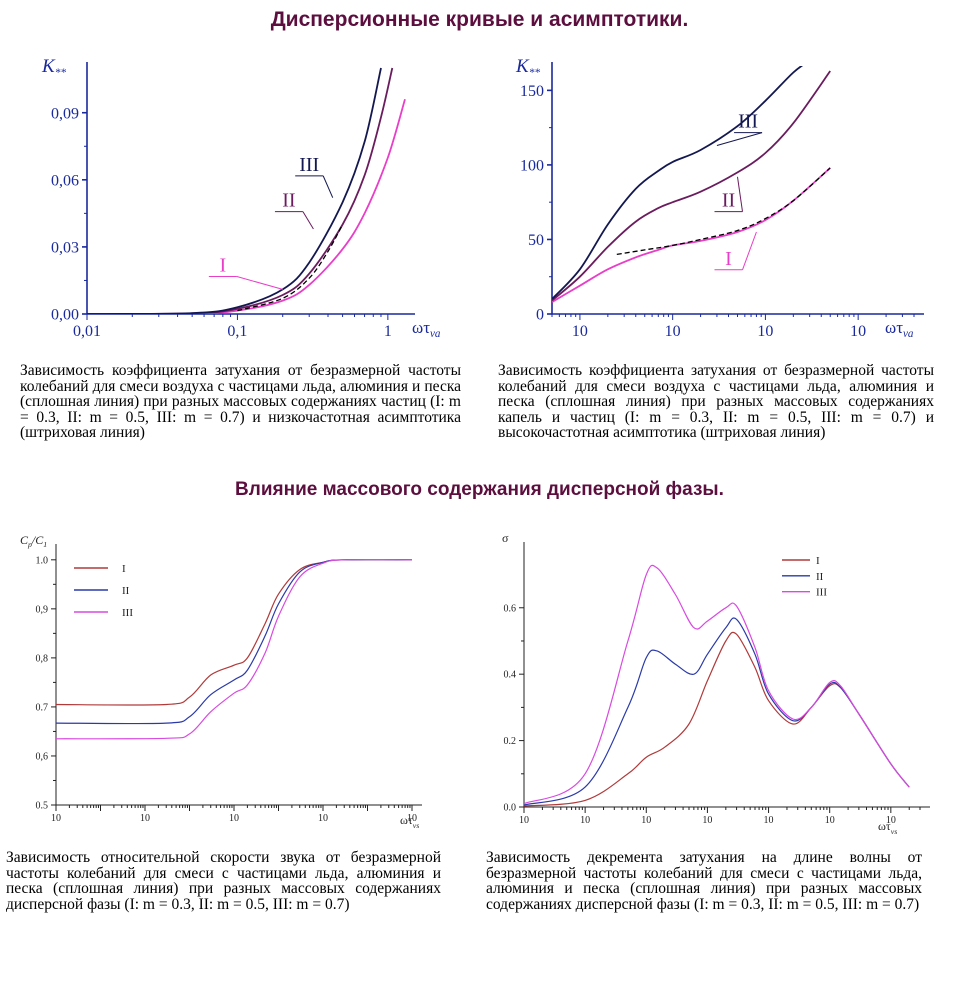  I want to click on y-tick-label: 0.2, so click(510, 741).